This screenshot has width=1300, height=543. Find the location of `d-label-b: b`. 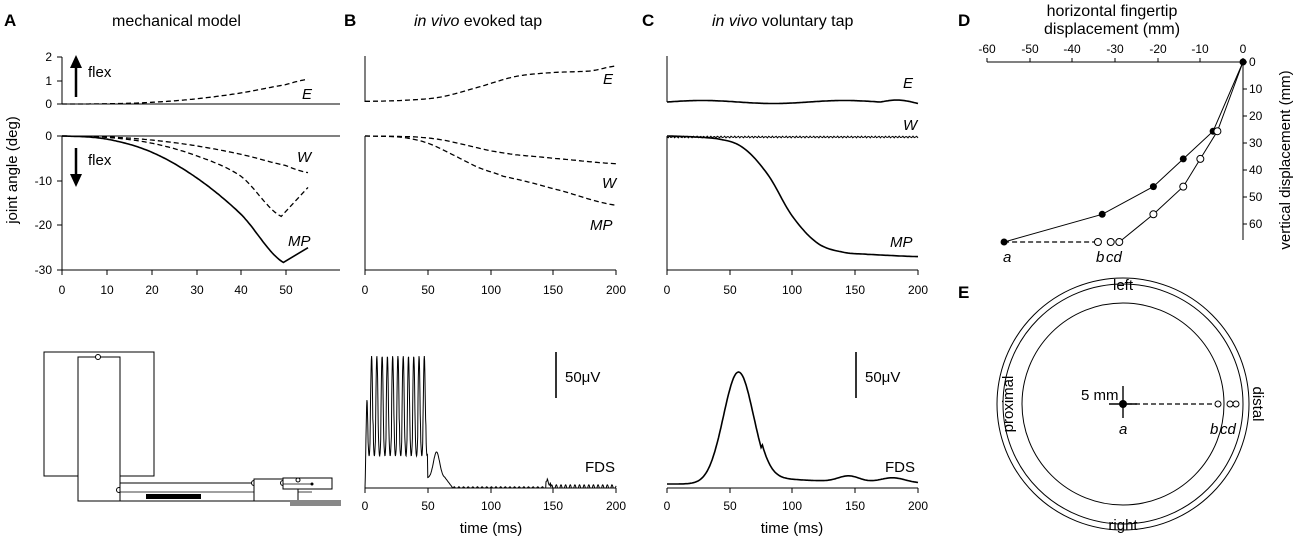

d-label-b: b is located at coordinates (1100, 257).